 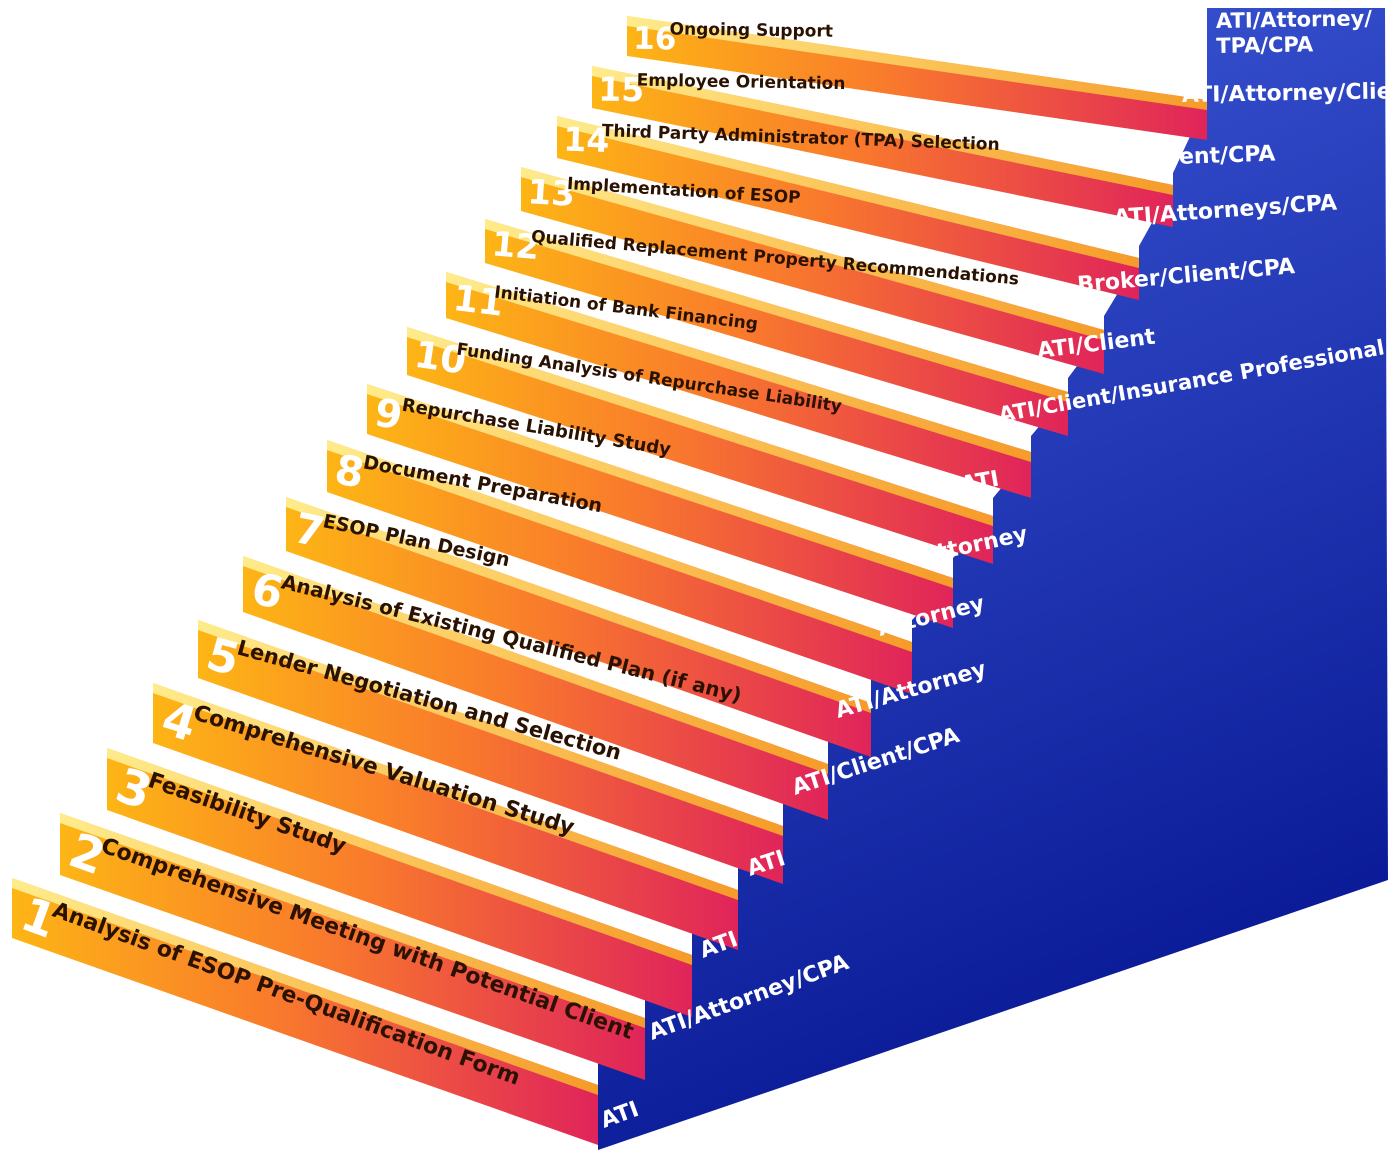 What do you see at coordinates (478, 301) in the screenshot?
I see `step-number: 11` at bounding box center [478, 301].